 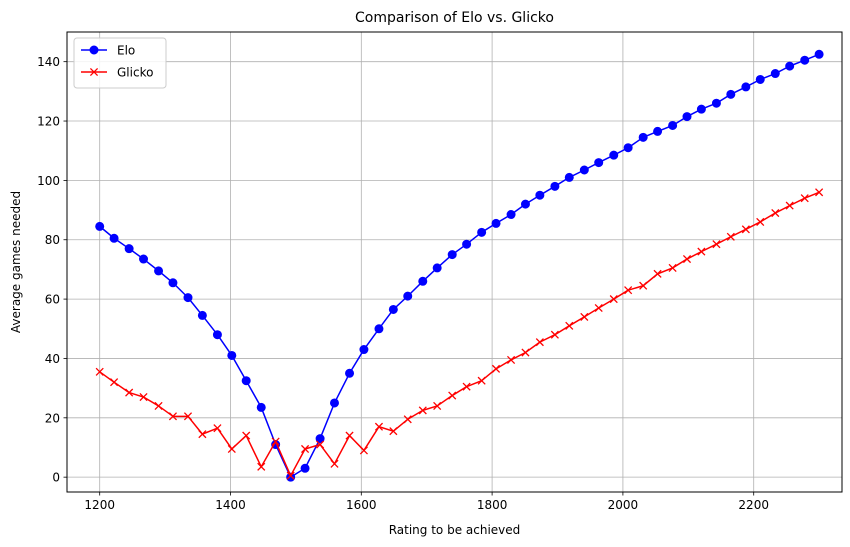 I want to click on y-axis-label: Average games needed, so click(x=16, y=262).